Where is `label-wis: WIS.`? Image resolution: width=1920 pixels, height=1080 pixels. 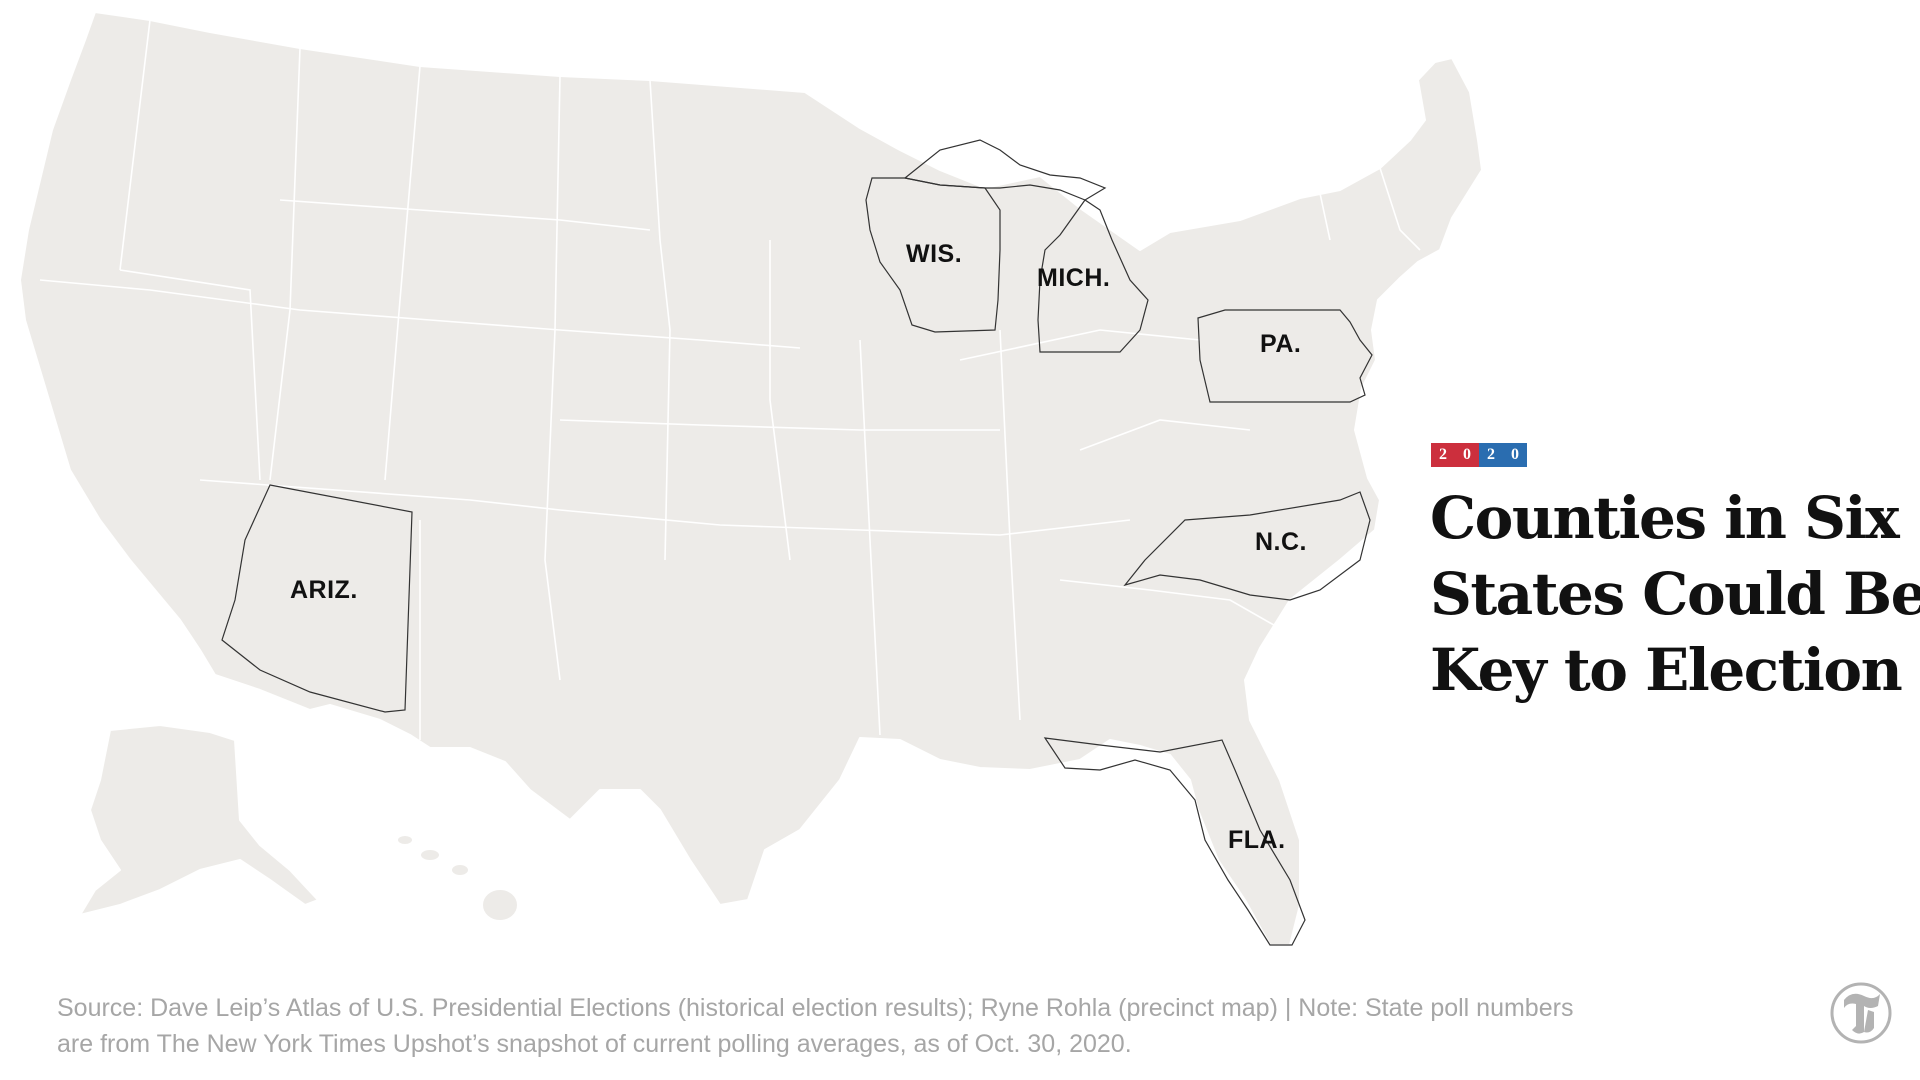 label-wis: WIS. is located at coordinates (934, 254).